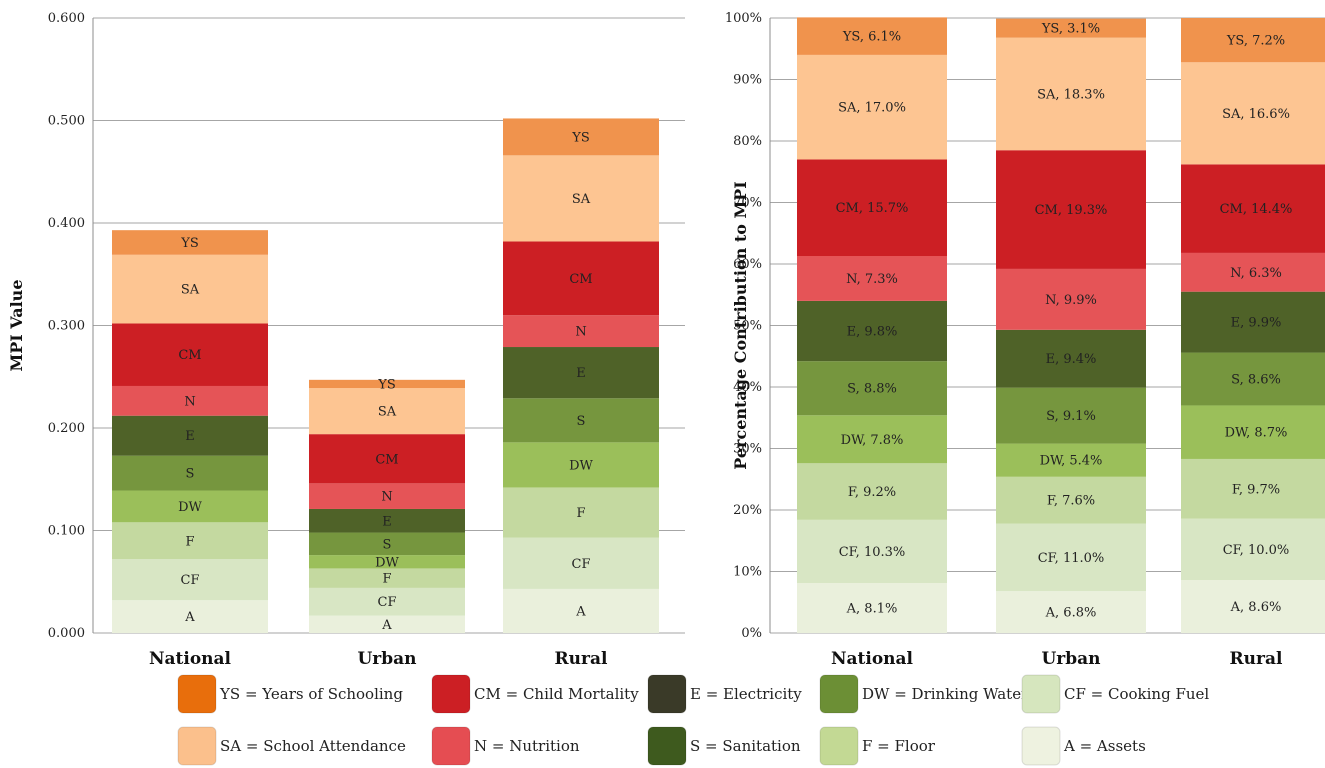 This screenshot has width=1325, height=768. What do you see at coordinates (1256, 433) in the screenshot?
I see `c2-data-label-rural-dw: DW, 8.7%` at bounding box center [1256, 433].